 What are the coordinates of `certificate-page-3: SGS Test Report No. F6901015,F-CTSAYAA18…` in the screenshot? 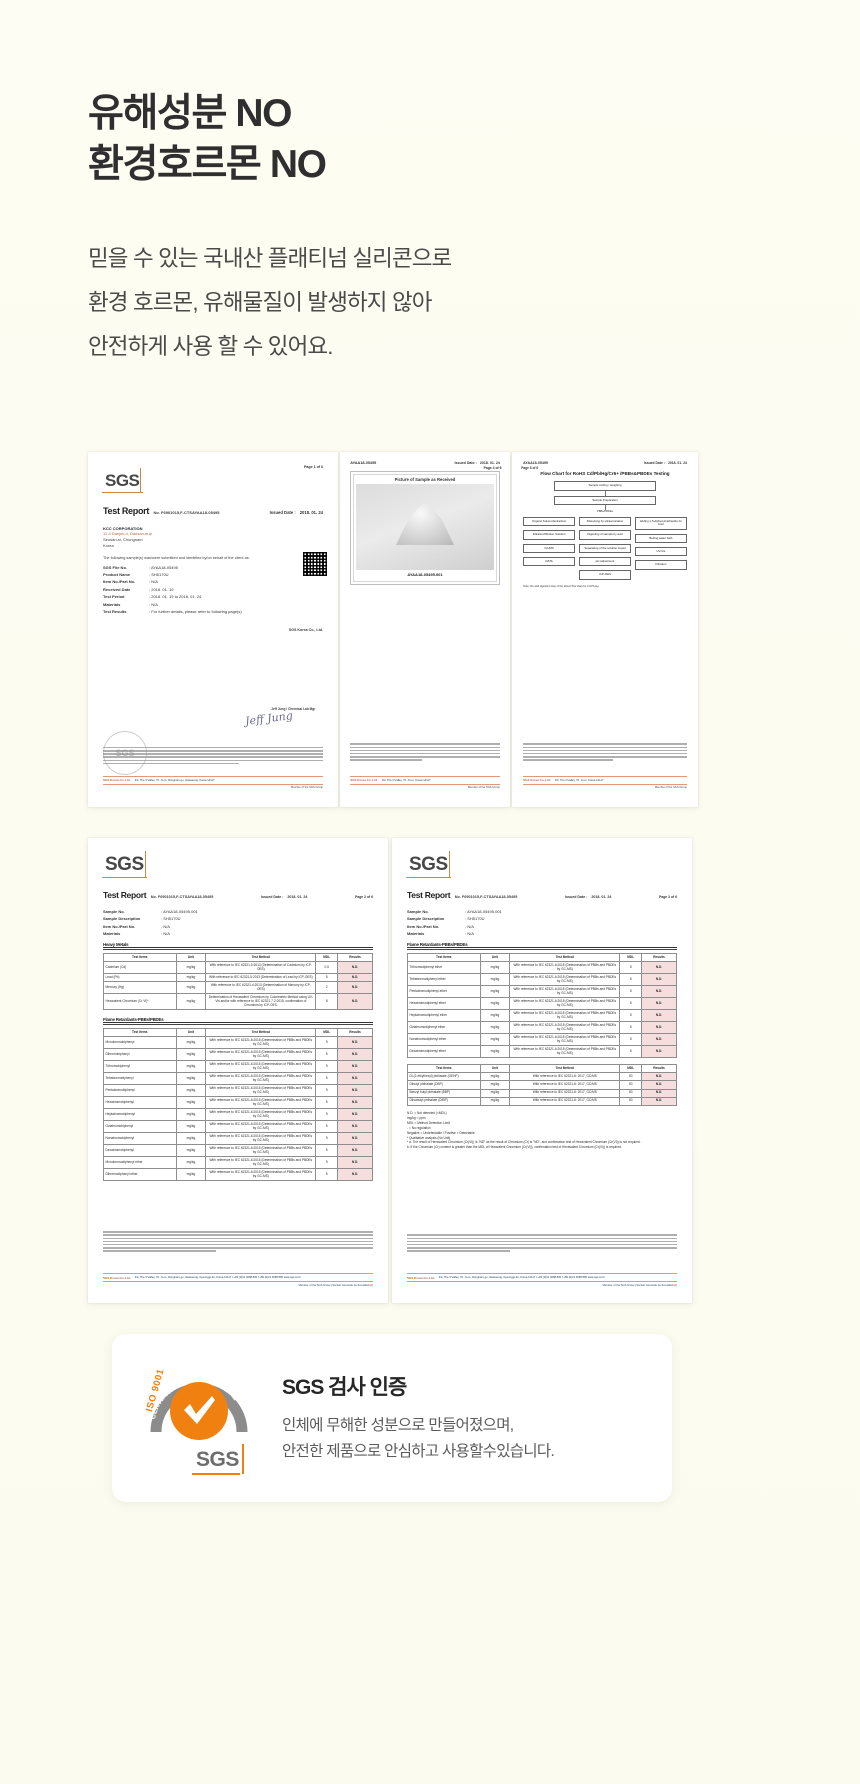 It's located at (542, 1070).